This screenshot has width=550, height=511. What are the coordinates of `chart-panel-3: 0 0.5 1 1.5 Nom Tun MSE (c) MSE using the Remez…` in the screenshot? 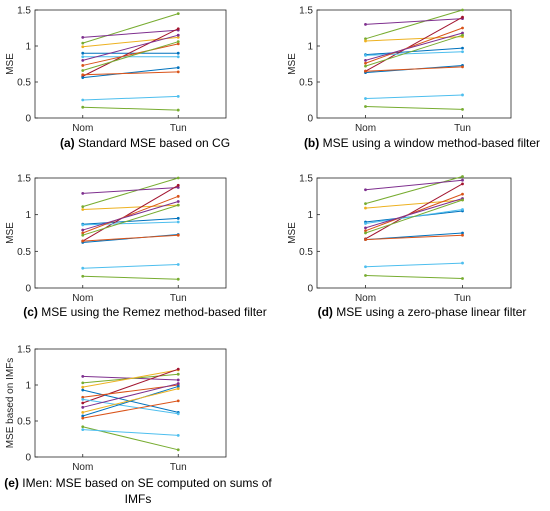 It's located at (136, 247).